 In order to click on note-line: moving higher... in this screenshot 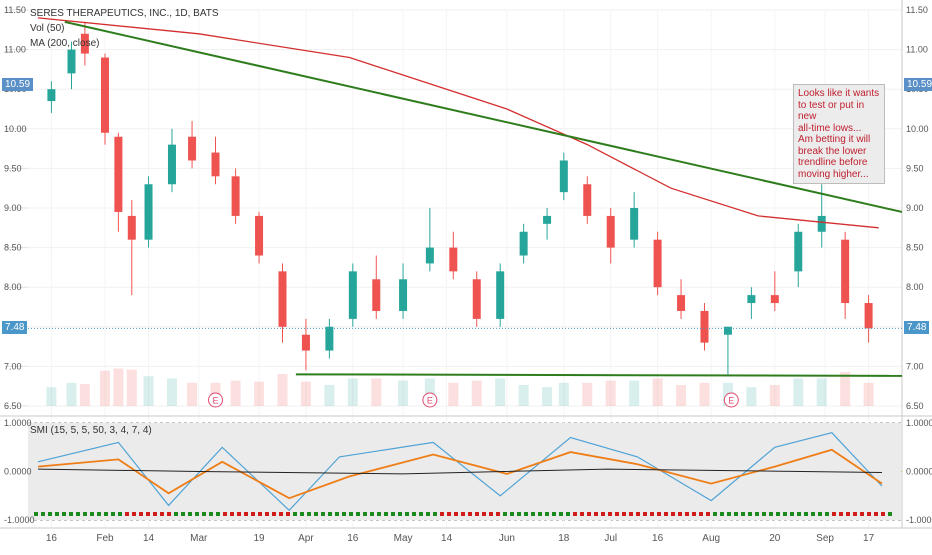, I will do `click(833, 174)`.